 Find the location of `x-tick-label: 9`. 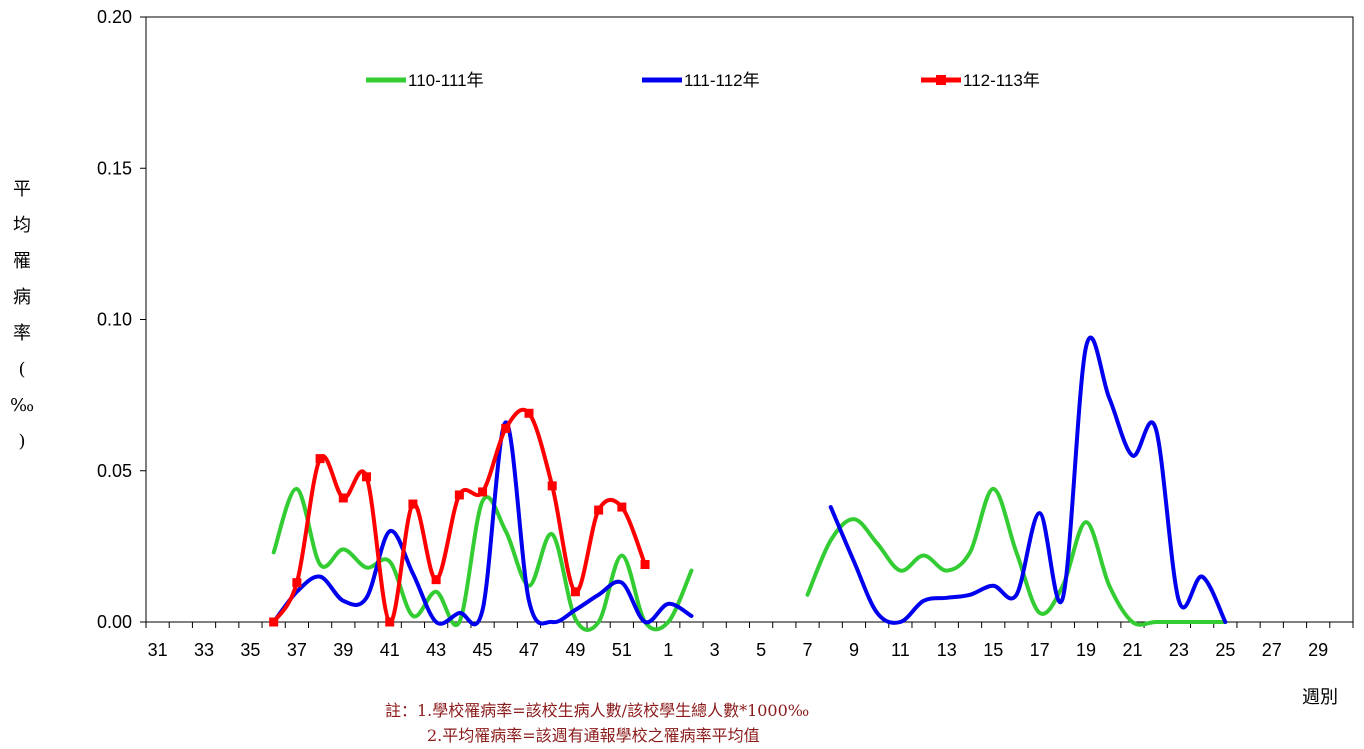

x-tick-label: 9 is located at coordinates (854, 650).